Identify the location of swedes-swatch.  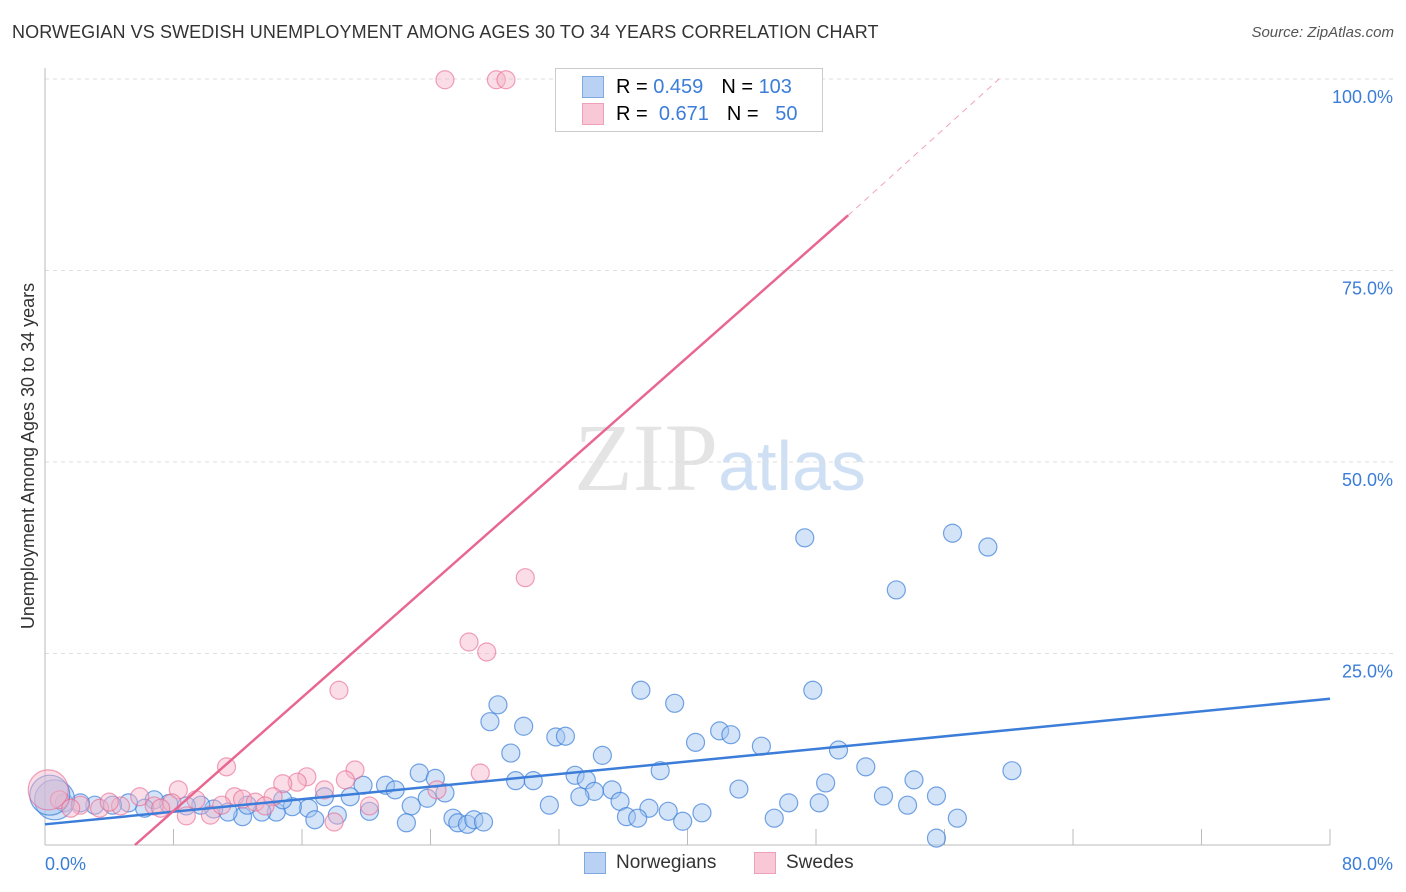
(765, 863).